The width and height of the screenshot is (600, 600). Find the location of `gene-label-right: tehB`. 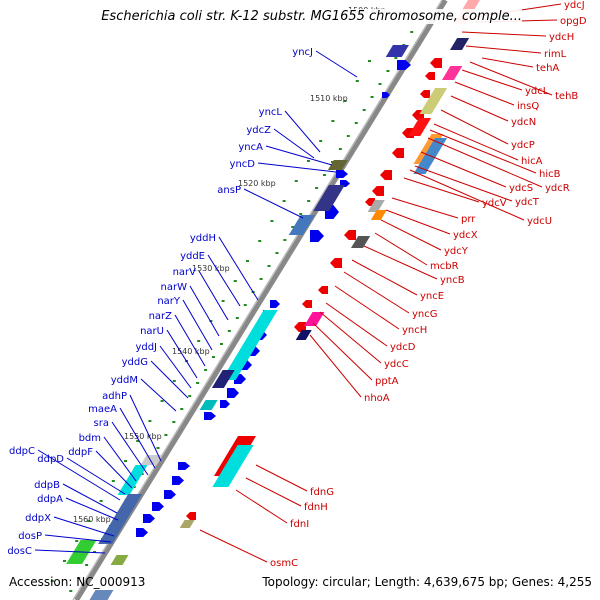

gene-label-right: tehB is located at coordinates (566, 96).